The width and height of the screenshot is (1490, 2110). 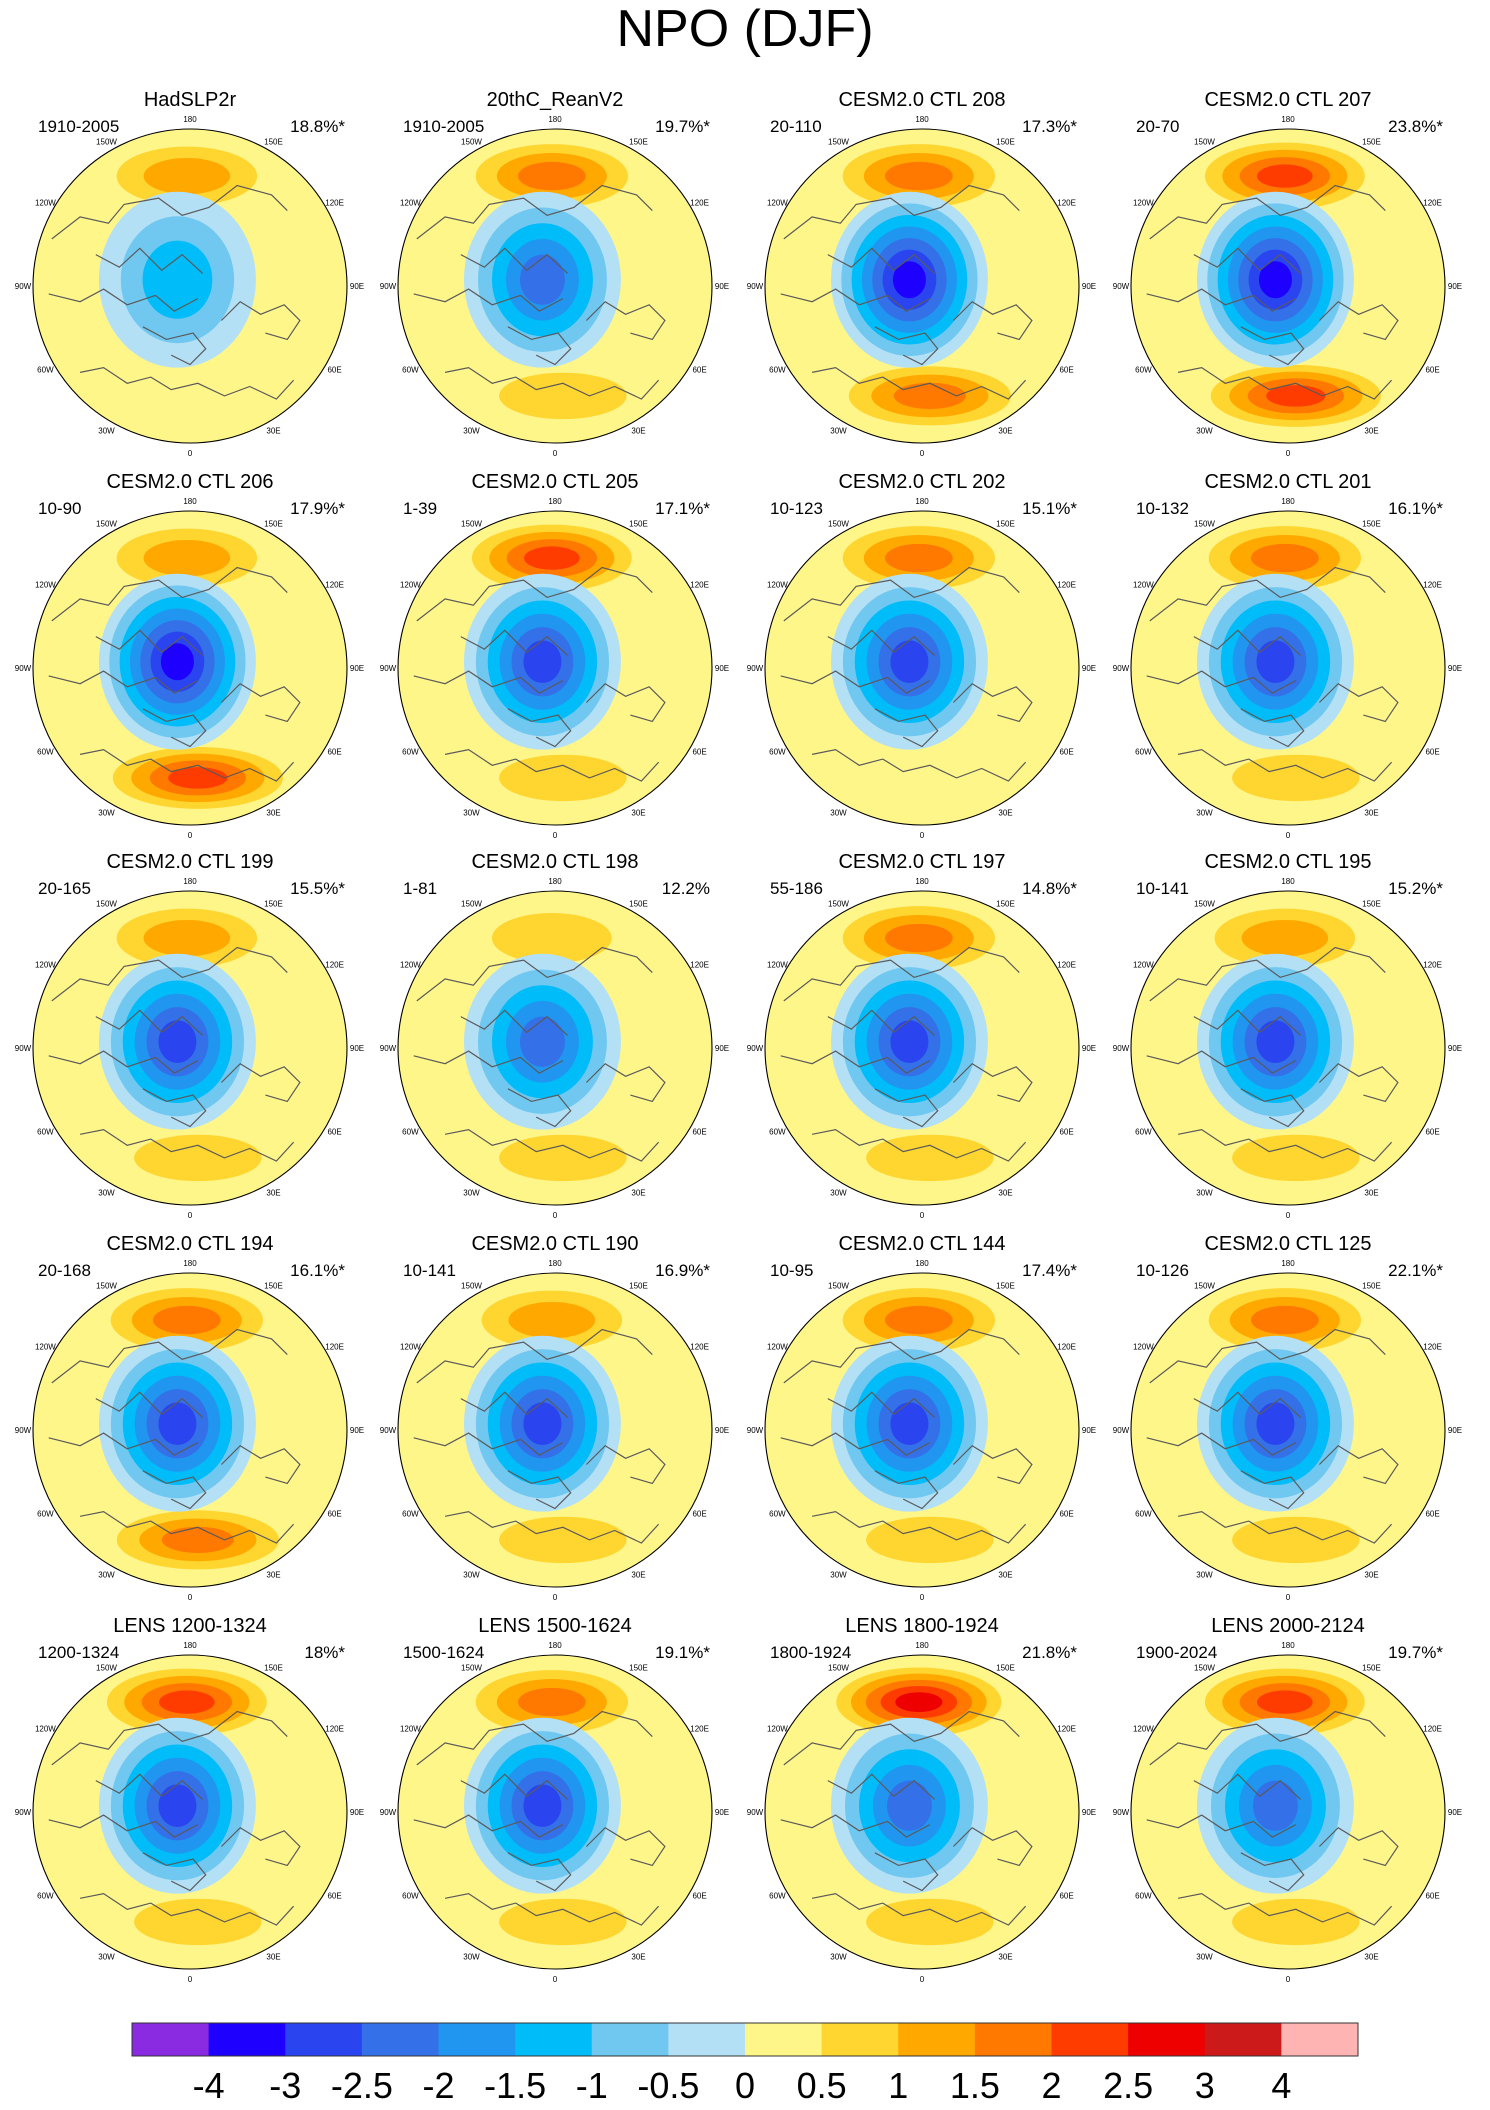 I want to click on panel-period: 20-165, so click(x=64, y=888).